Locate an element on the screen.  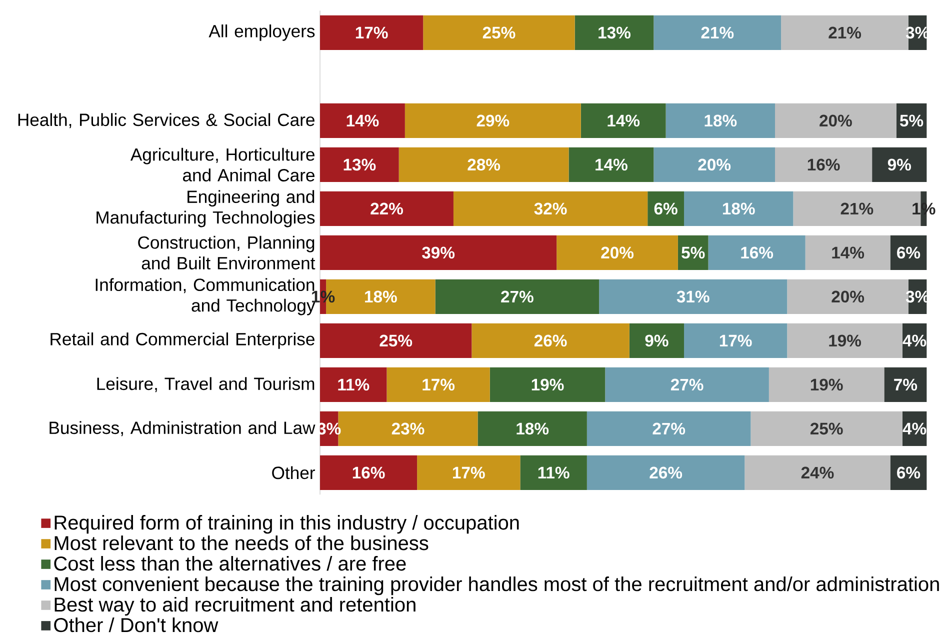
legend-label: Cost less than the alternatives / are free is located at coordinates (230, 563).